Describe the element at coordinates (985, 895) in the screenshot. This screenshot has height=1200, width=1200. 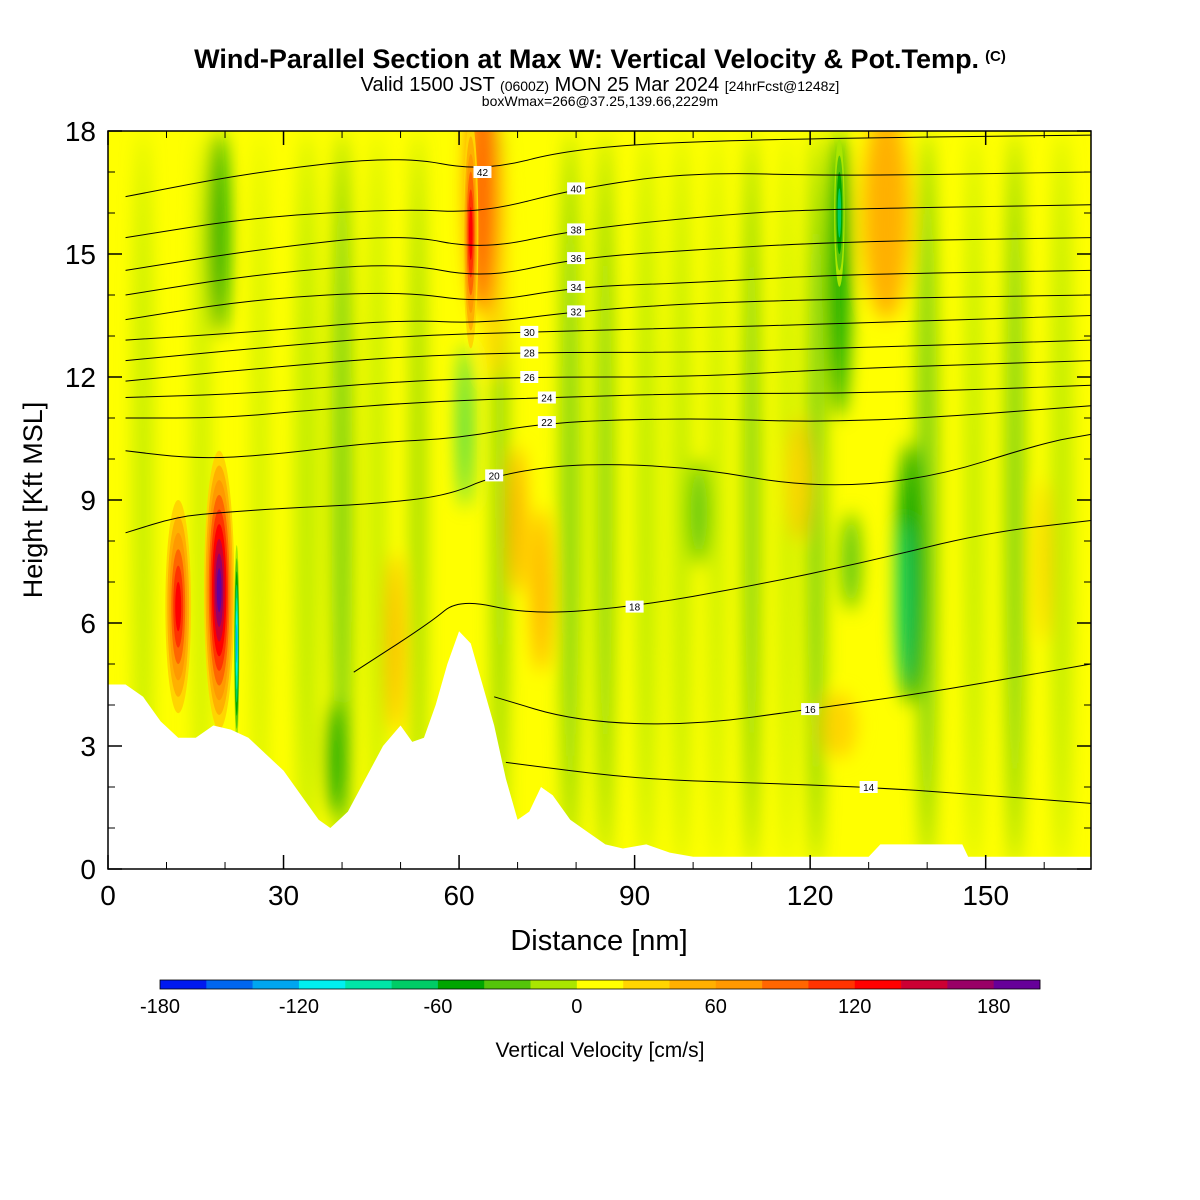
I see `x-tick-label: 150` at that location.